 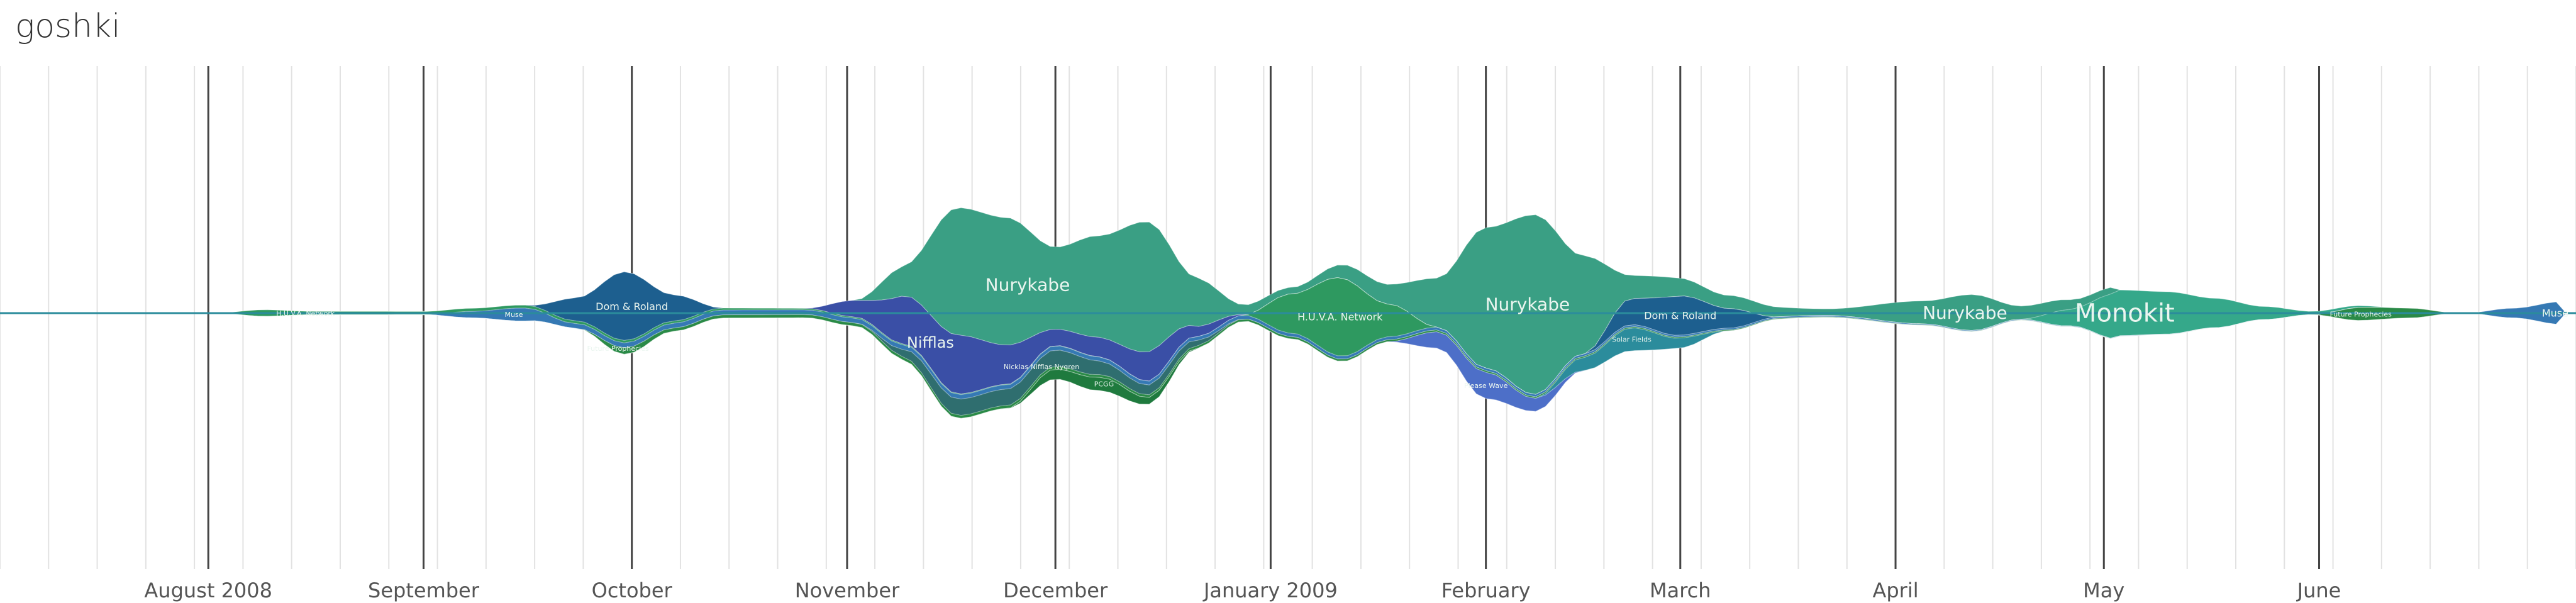 I want to click on layer-label-monokit: Monokit, so click(x=2125, y=313).